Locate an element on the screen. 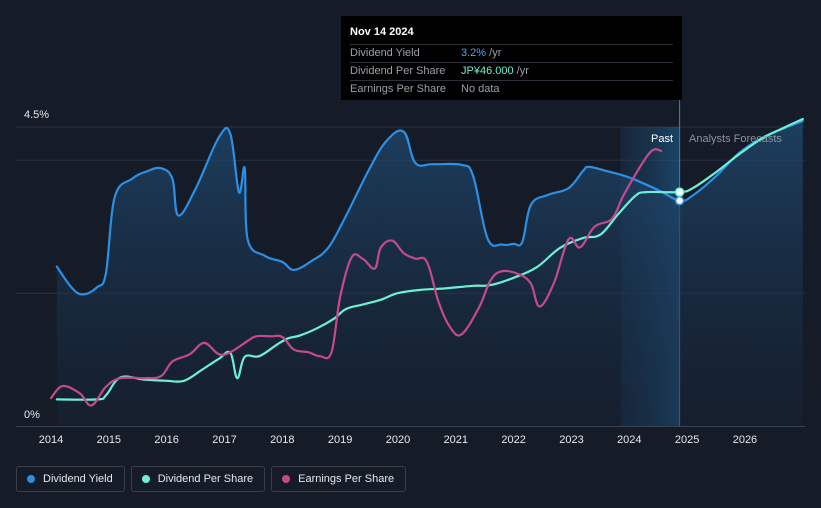  legend-item-earnings-per-share: Earnings Per Share is located at coordinates (339, 479).